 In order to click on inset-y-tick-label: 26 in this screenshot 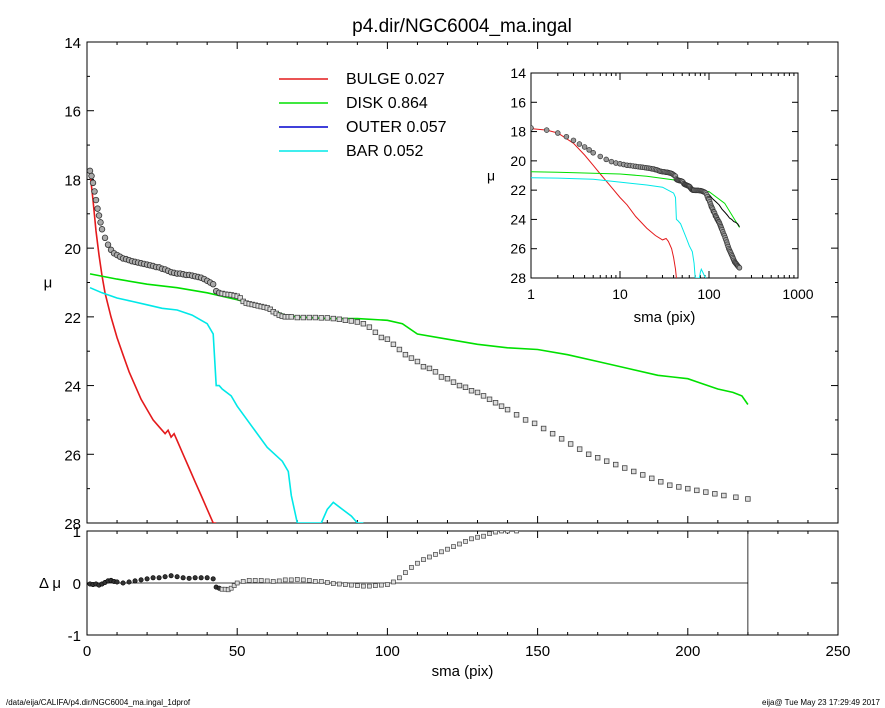, I will do `click(518, 249)`.